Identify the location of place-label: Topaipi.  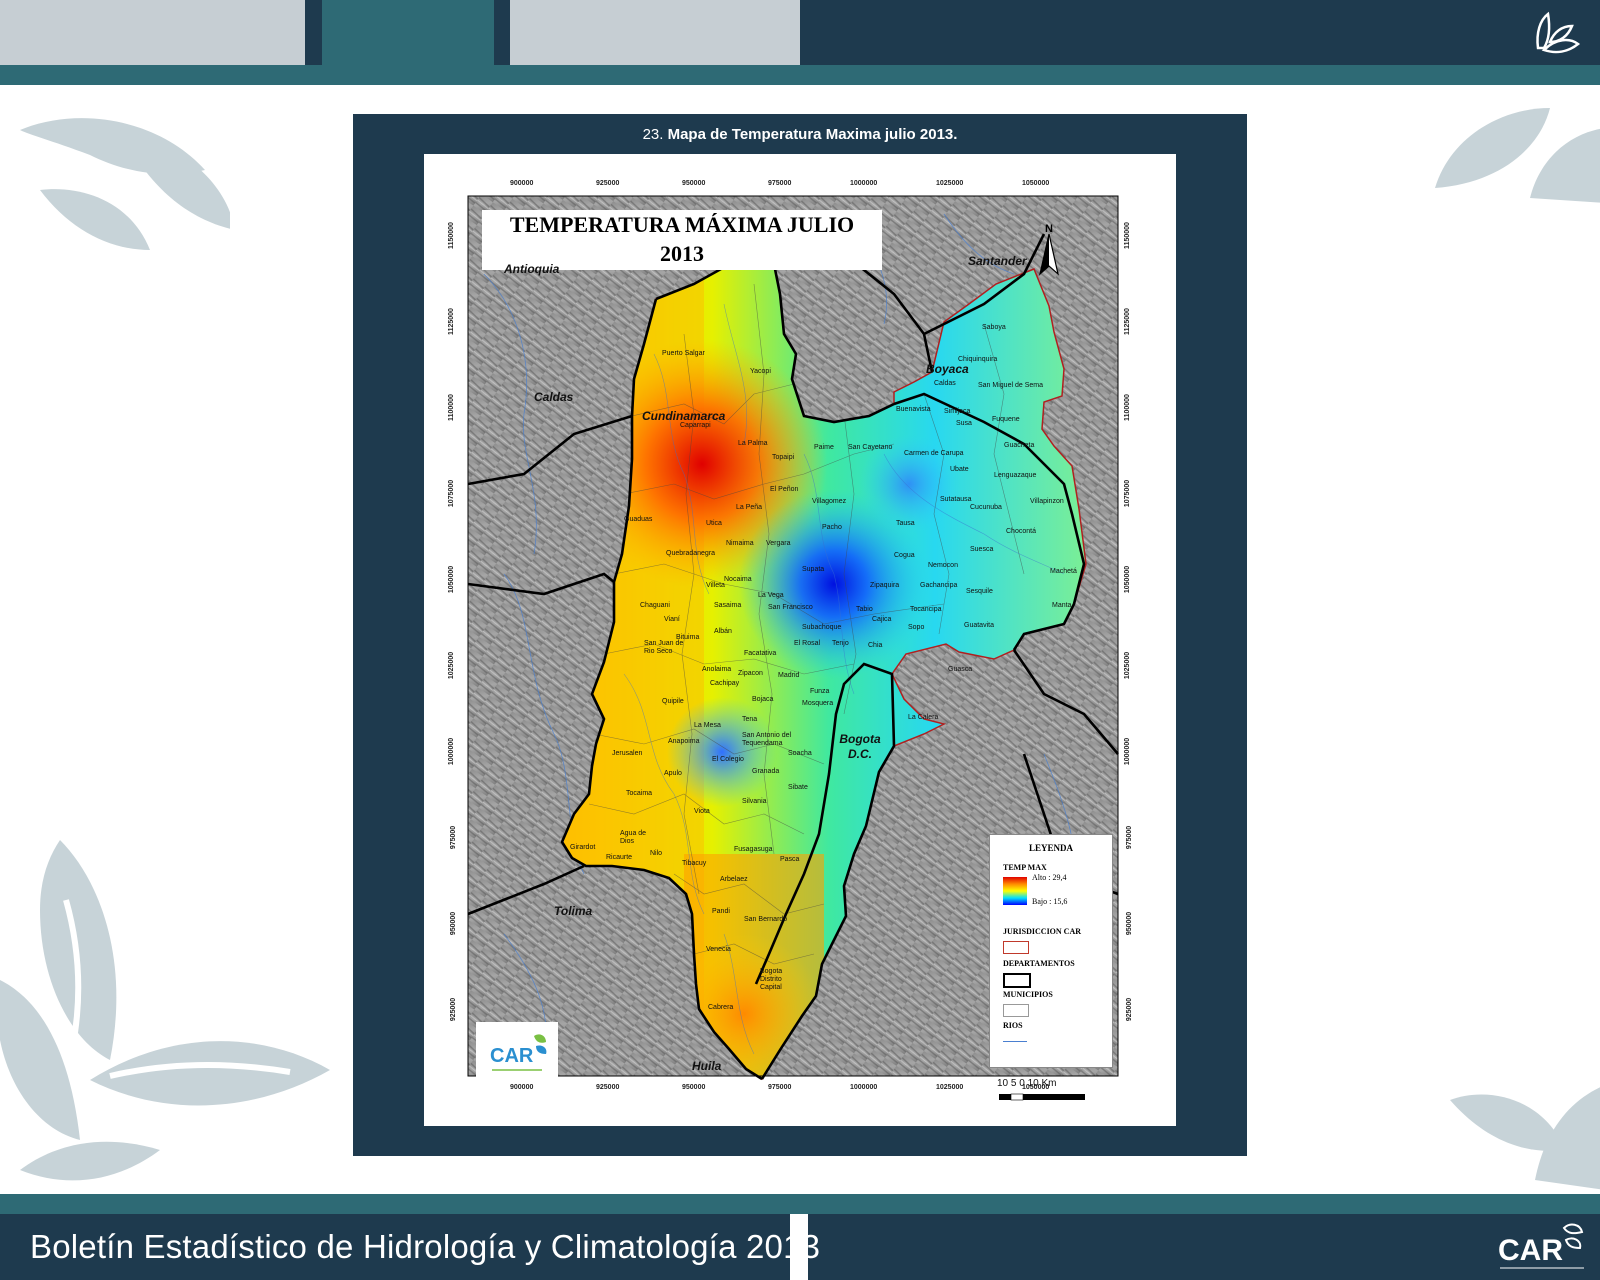
(783, 457).